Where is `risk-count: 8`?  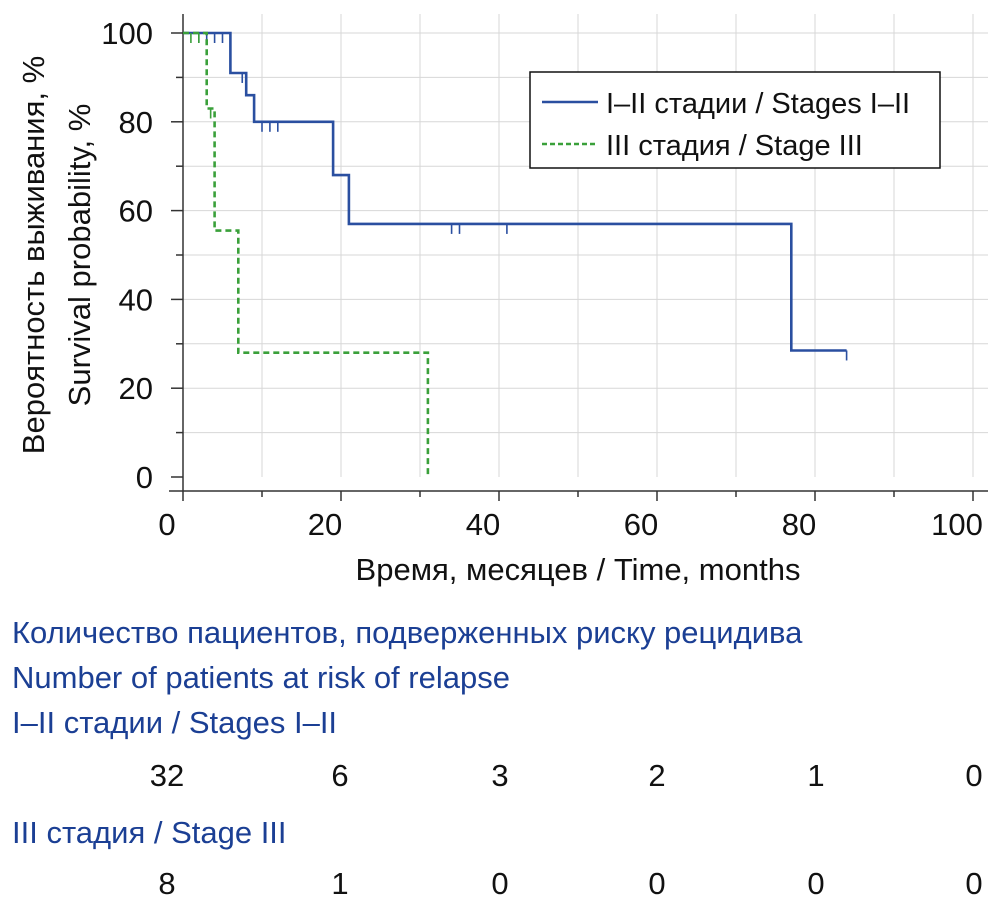 risk-count: 8 is located at coordinates (167, 883).